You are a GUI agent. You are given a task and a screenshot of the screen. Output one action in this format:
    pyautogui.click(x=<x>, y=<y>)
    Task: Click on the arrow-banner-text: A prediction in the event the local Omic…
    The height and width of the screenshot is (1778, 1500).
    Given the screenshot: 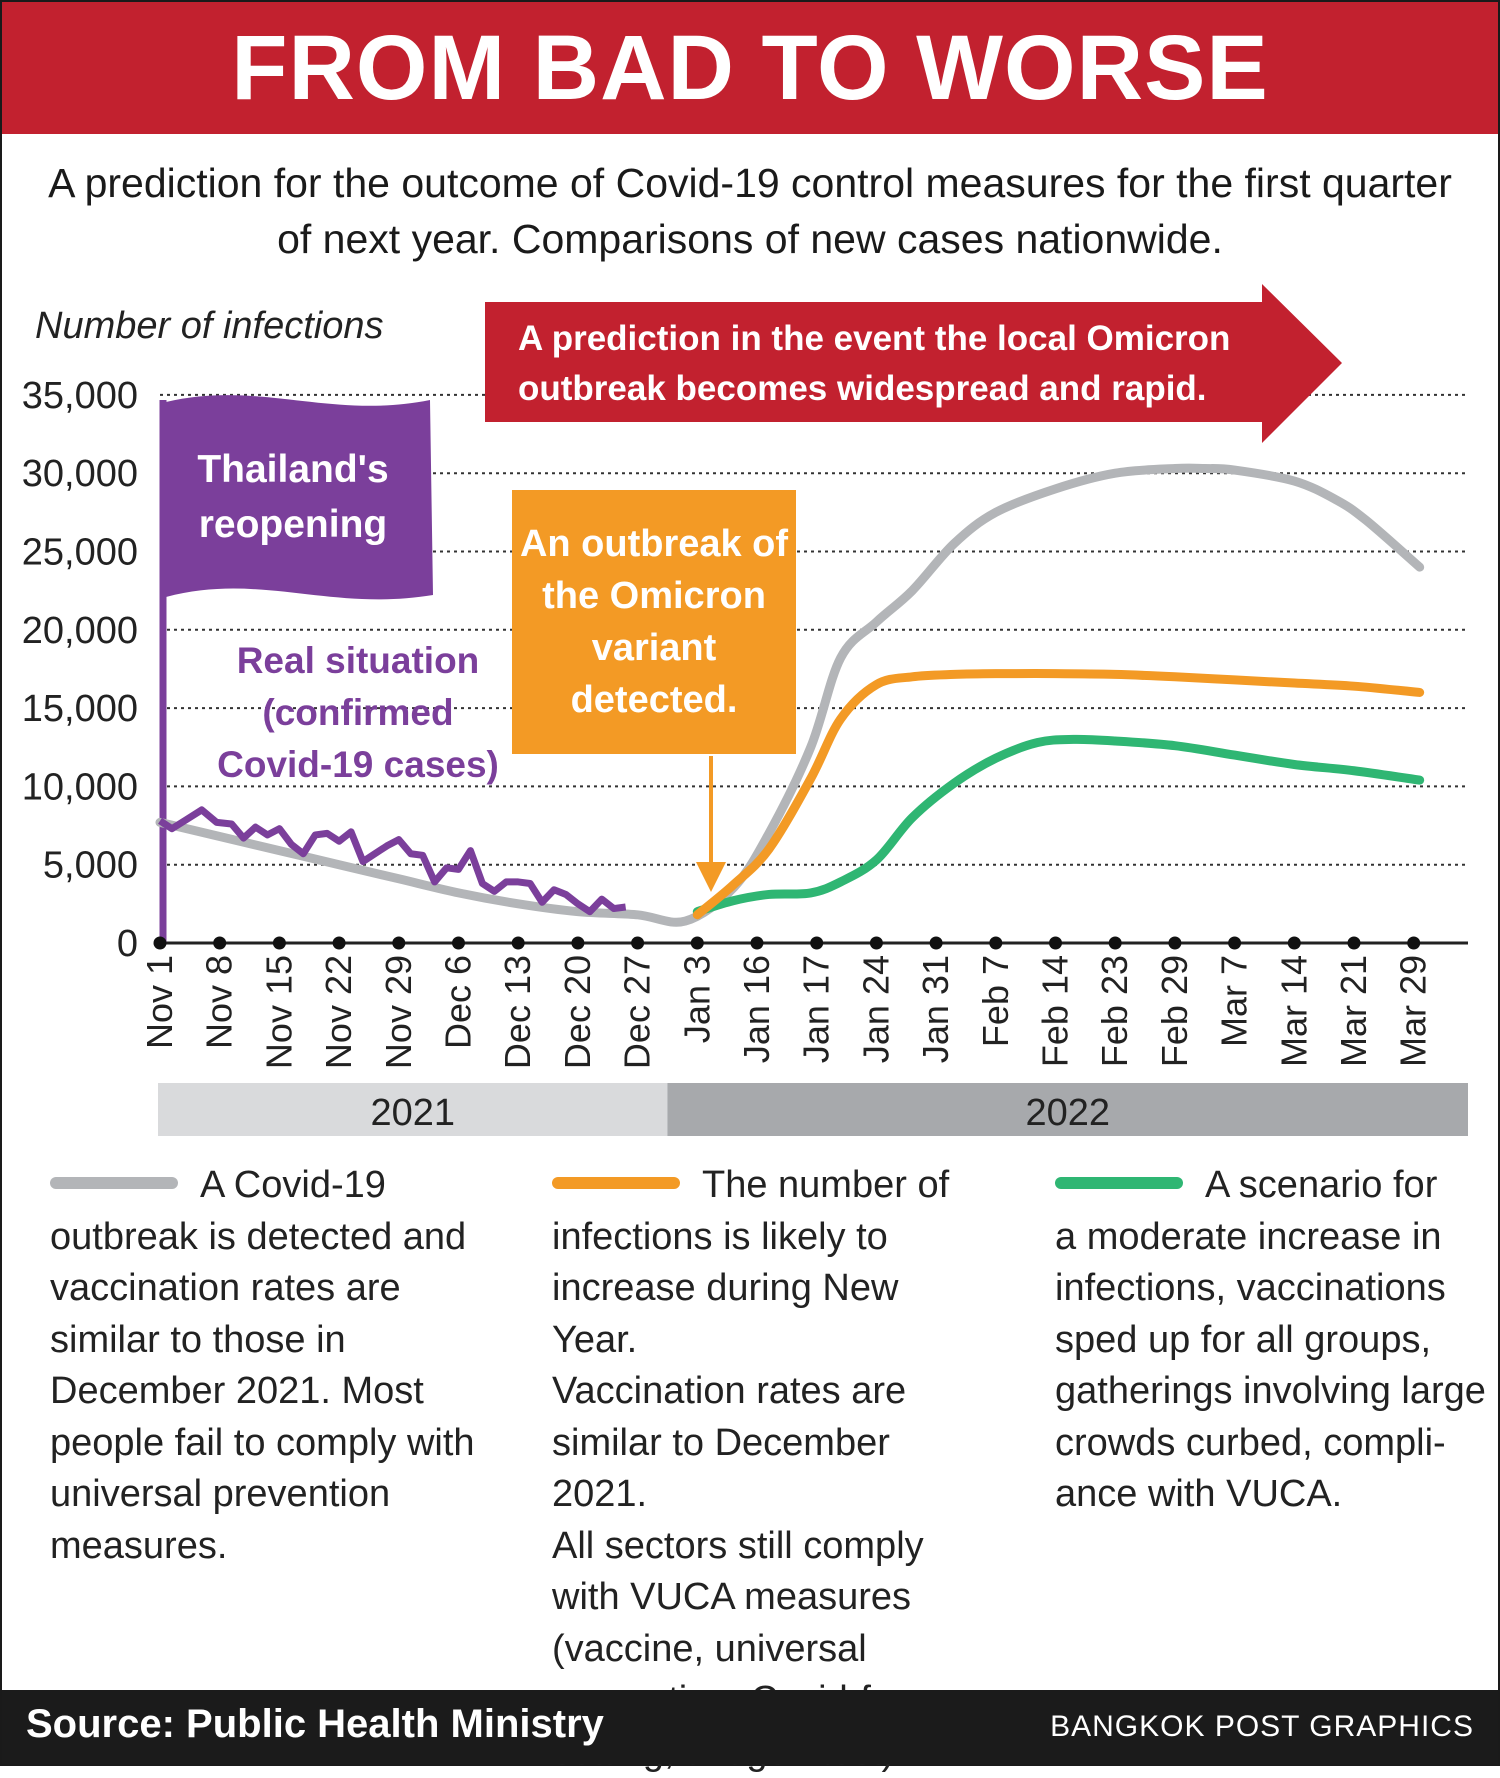 What is the action you would take?
    pyautogui.click(x=874, y=338)
    